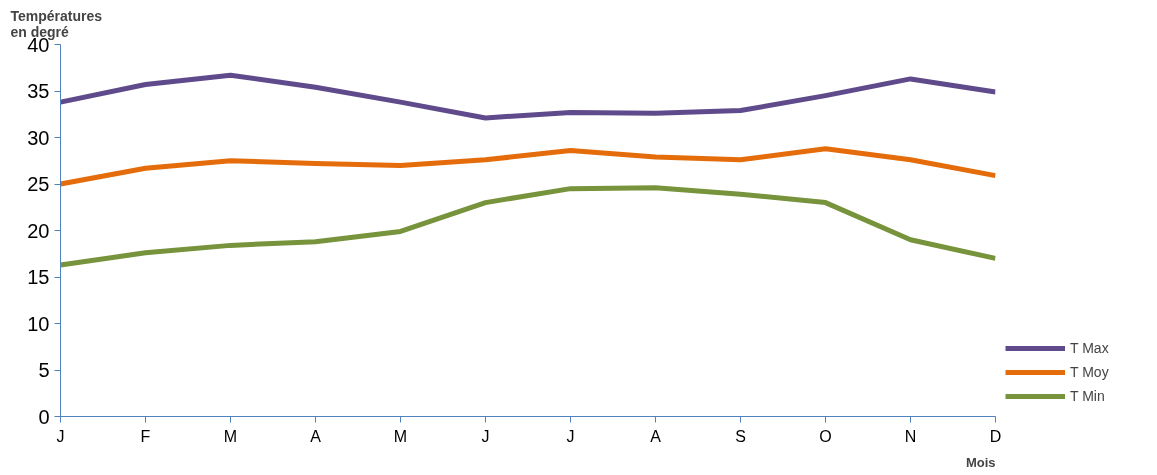  Describe the element at coordinates (740, 436) in the screenshot. I see `x-tick-label: S` at that location.